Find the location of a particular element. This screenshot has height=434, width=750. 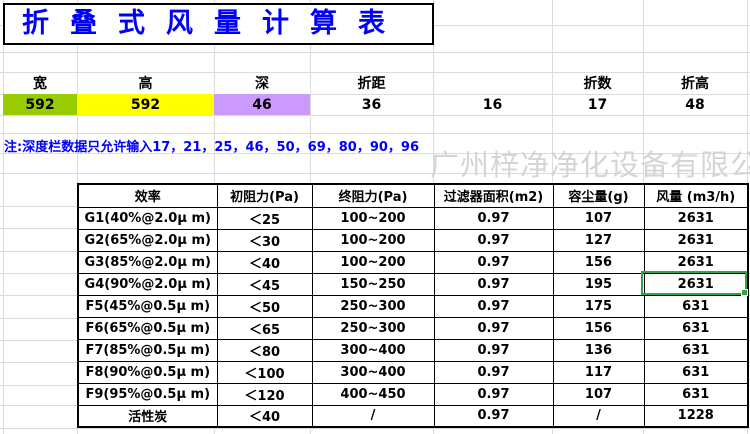

table-row: F9(95%@0.5μ m) ＜120 400~450 0.97 107 631 is located at coordinates (413, 394).